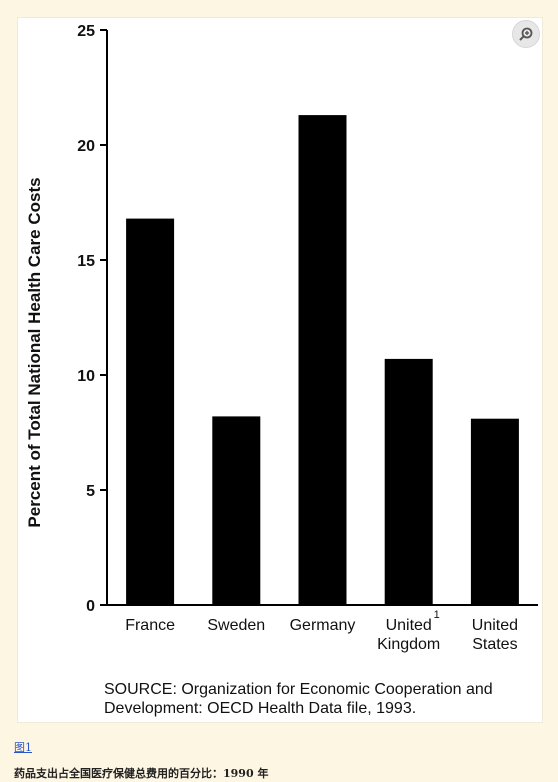 Image resolution: width=558 pixels, height=782 pixels. I want to click on category-label-3-line-0: United, so click(409, 625).